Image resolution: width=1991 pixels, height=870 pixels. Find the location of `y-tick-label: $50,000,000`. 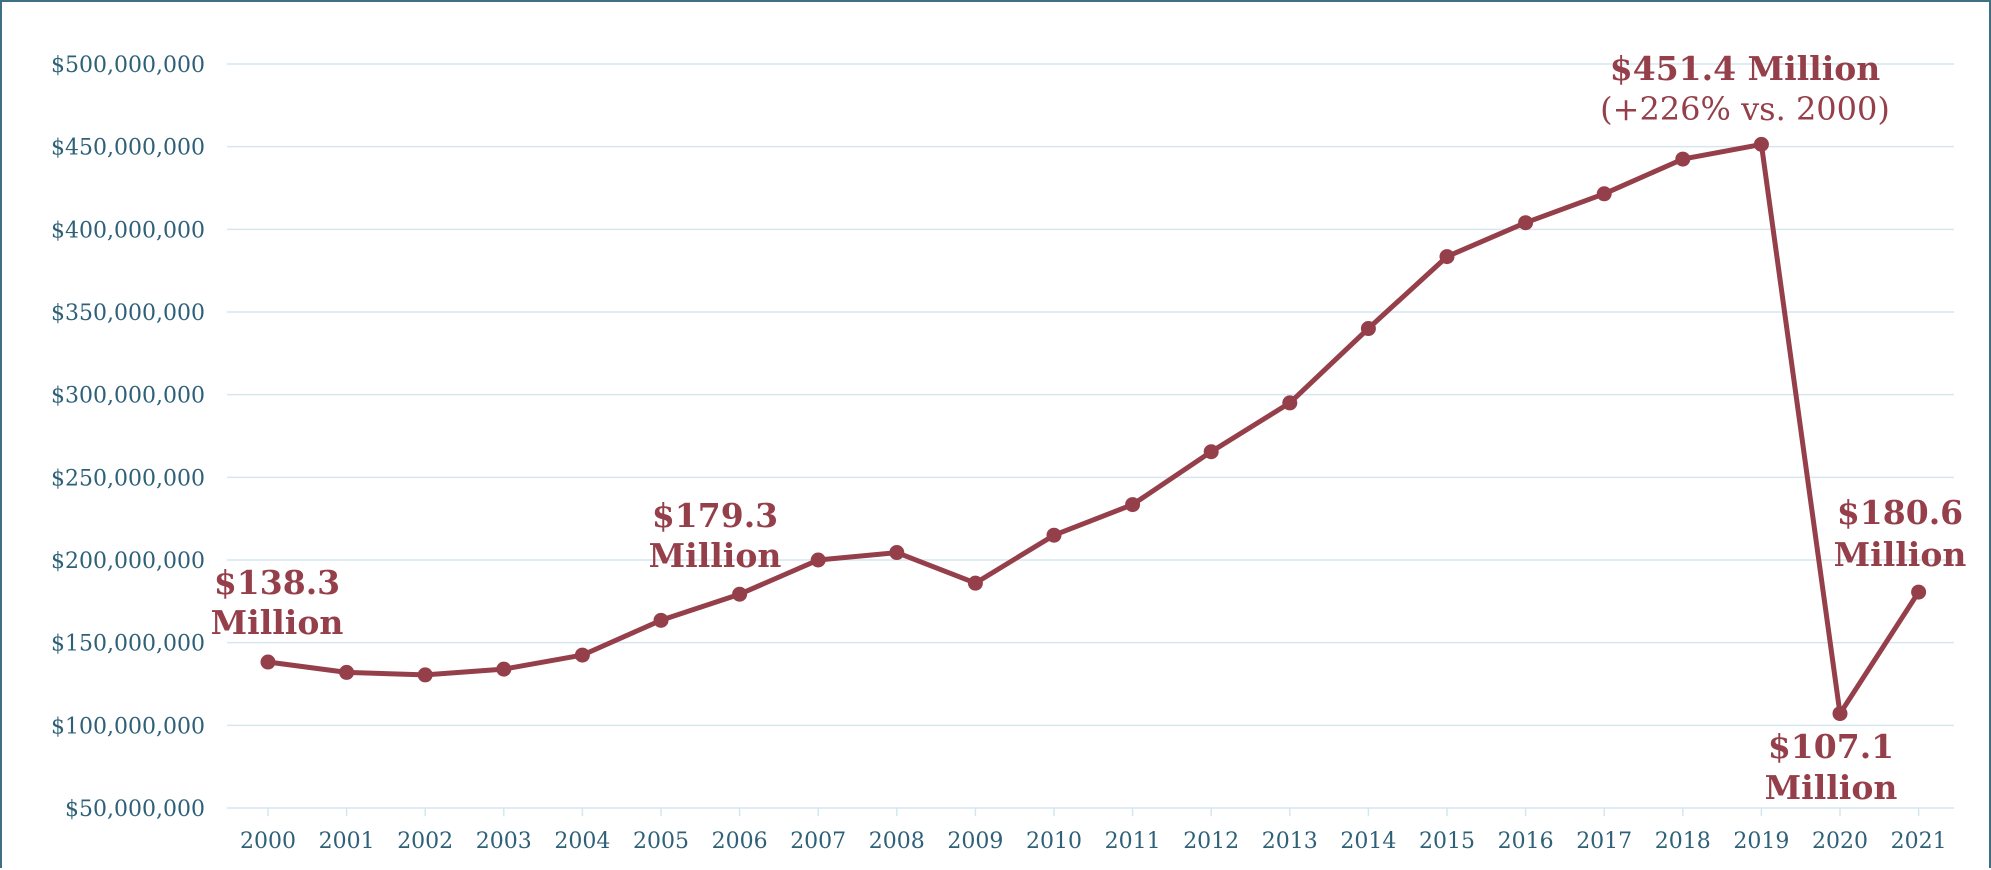

y-tick-label: $50,000,000 is located at coordinates (135, 809).